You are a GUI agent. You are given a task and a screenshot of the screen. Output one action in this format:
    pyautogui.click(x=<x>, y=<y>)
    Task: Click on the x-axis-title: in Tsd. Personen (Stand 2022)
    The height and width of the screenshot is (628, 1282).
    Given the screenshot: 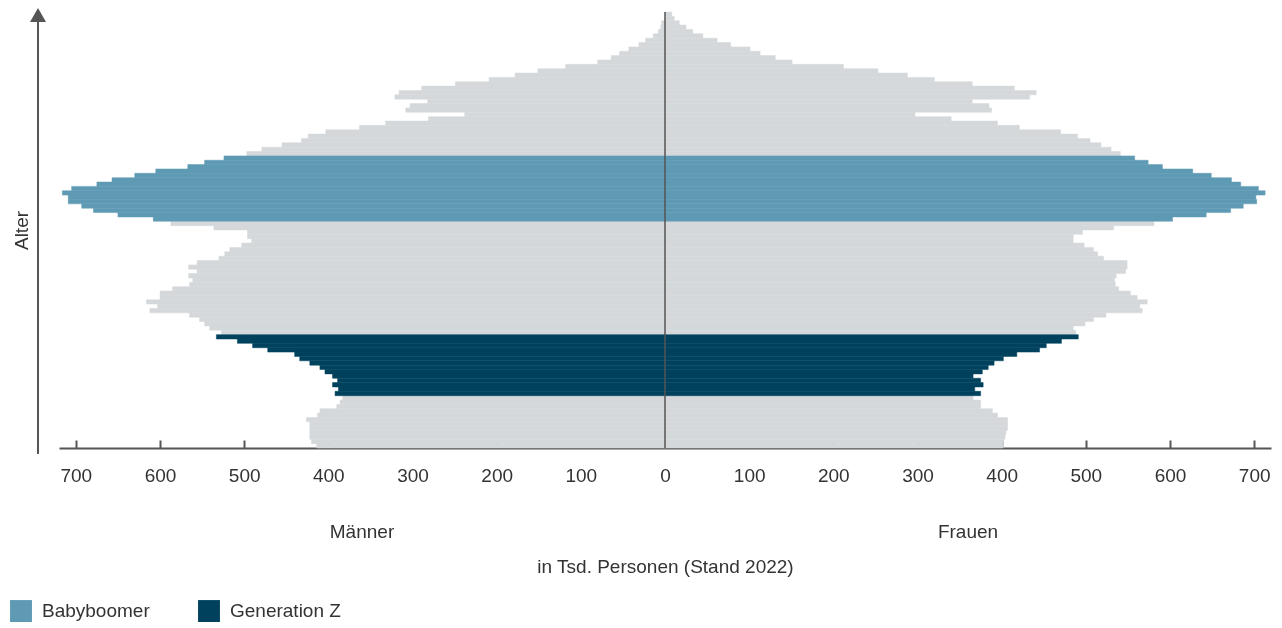 What is the action you would take?
    pyautogui.click(x=665, y=566)
    